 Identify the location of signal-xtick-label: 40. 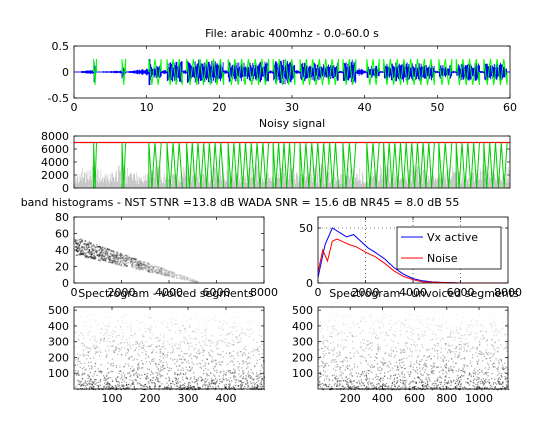
(365, 107).